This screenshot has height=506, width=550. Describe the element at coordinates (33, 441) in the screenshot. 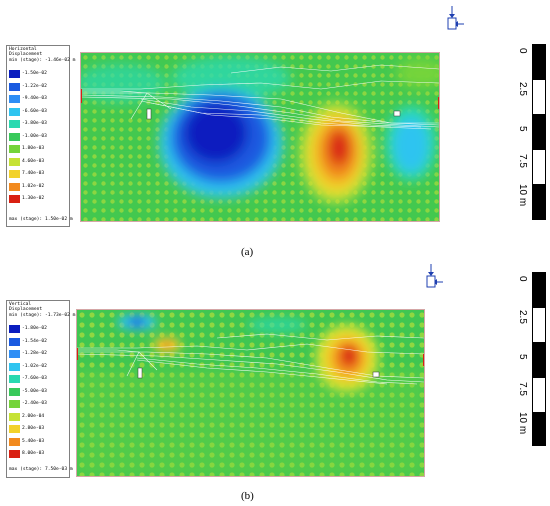

I see `legend-level-value: 5.40e-03` at that location.